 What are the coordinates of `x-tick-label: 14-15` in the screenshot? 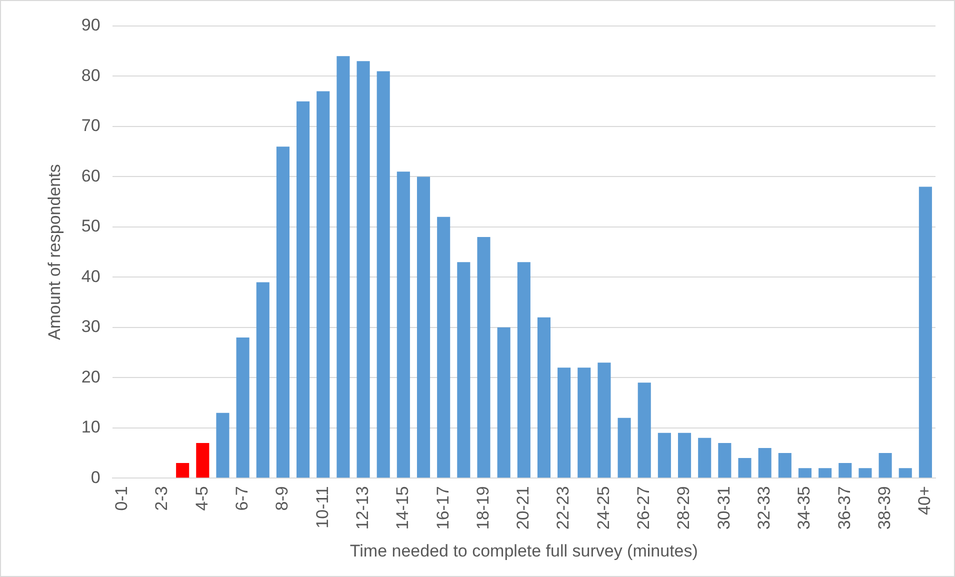 It's located at (402, 508).